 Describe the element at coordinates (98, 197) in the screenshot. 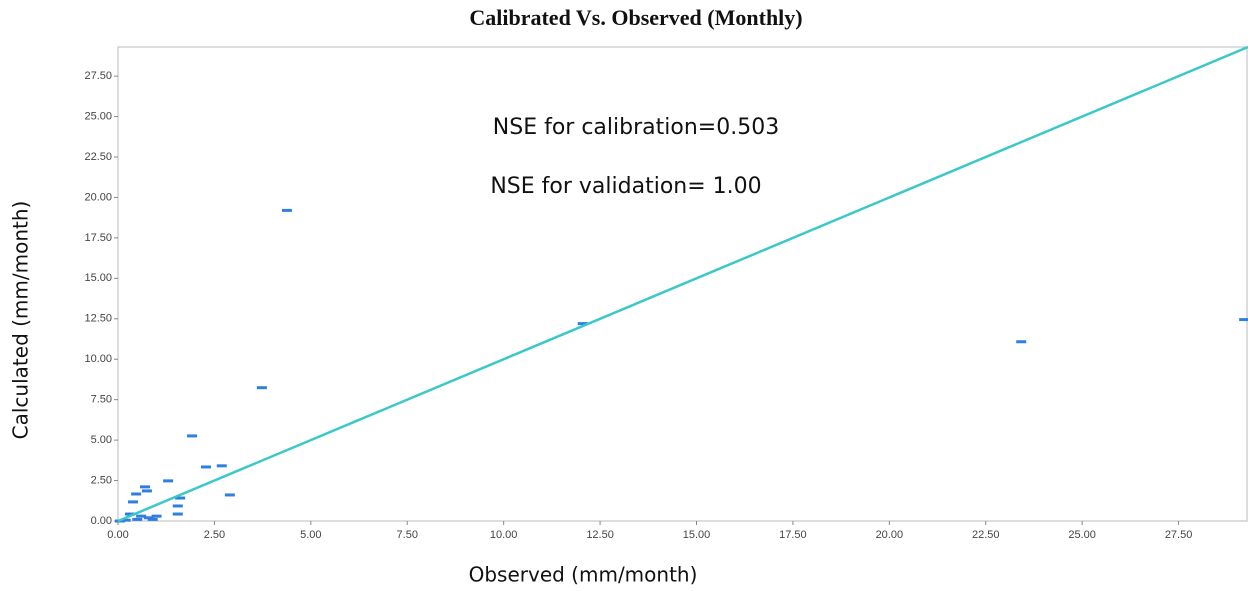

I see `y-tick-label: 20.00` at that location.